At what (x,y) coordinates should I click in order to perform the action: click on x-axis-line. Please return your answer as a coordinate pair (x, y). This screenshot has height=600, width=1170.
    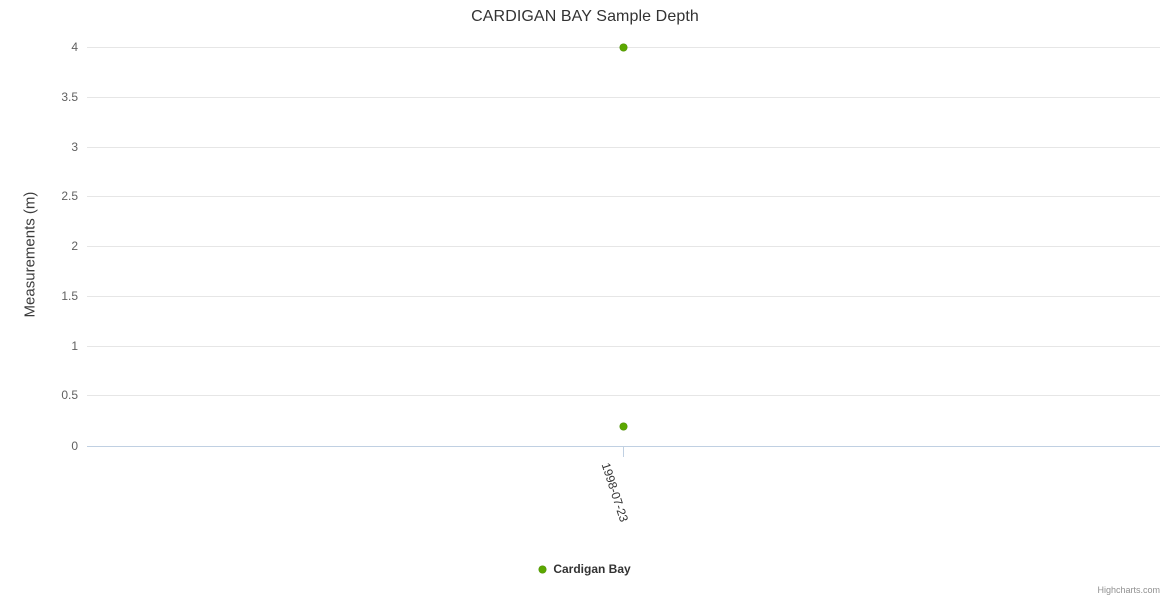
    Looking at the image, I should click on (623, 446).